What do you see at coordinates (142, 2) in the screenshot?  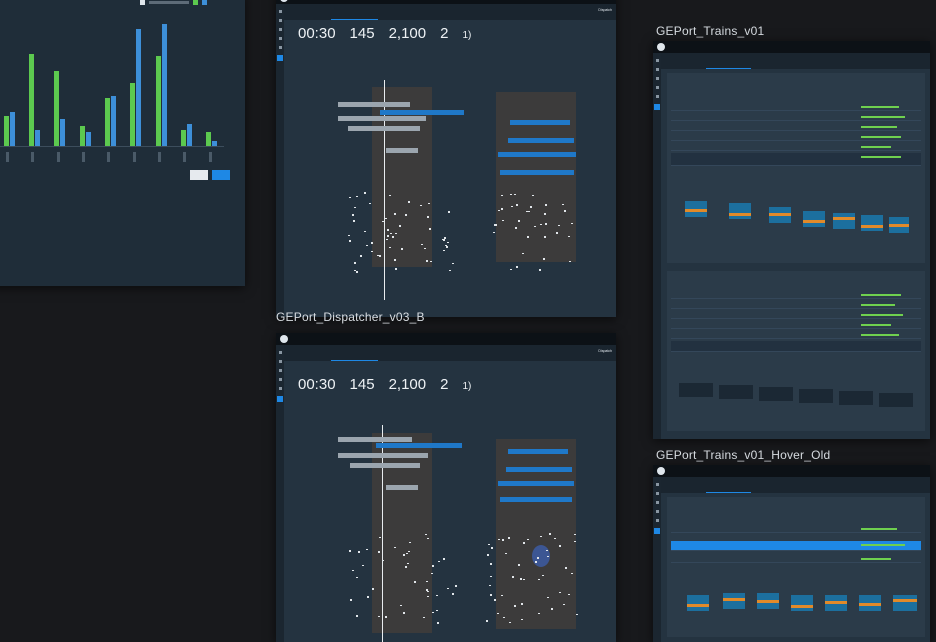 I see `legend-checkbox-icon` at bounding box center [142, 2].